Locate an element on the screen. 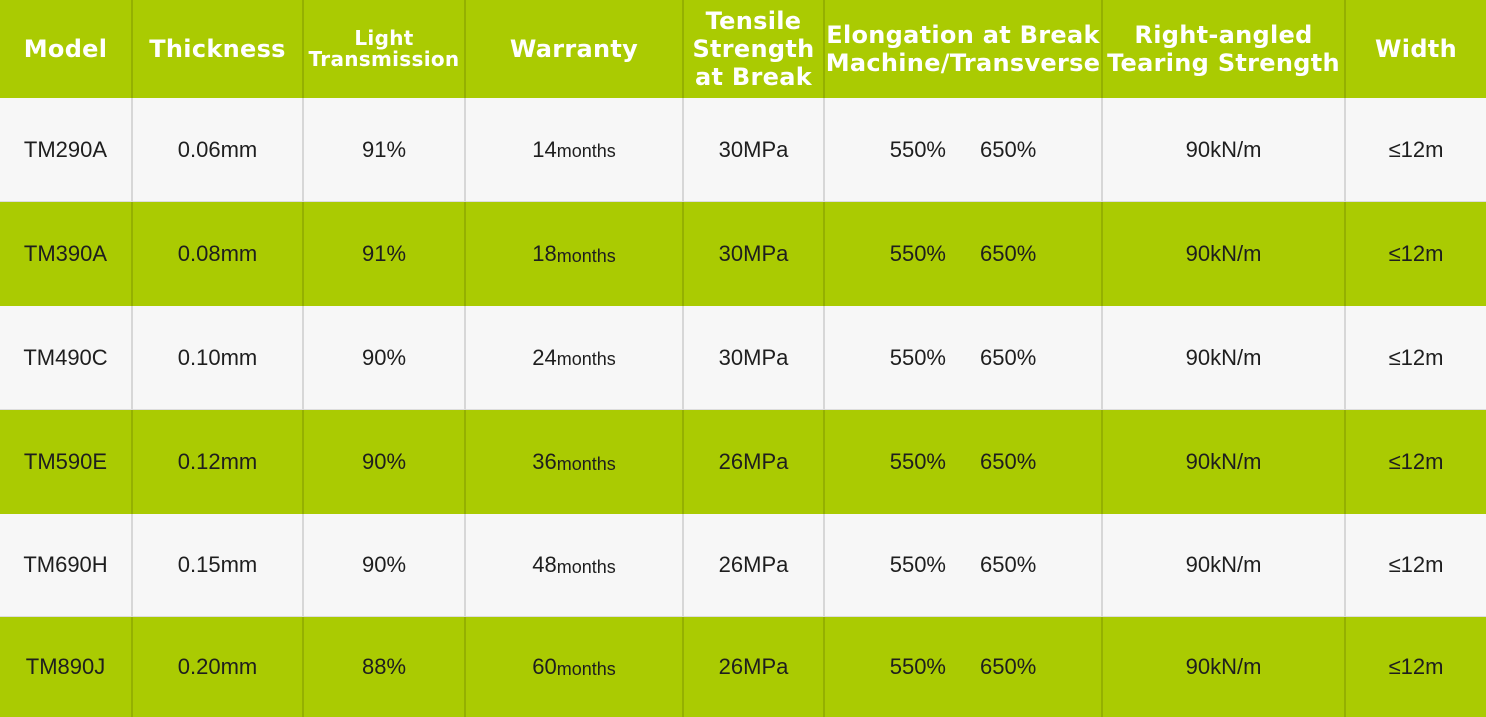 Image resolution: width=1486 pixels, height=717 pixels. table-cell: 0.08mm is located at coordinates (218, 254).